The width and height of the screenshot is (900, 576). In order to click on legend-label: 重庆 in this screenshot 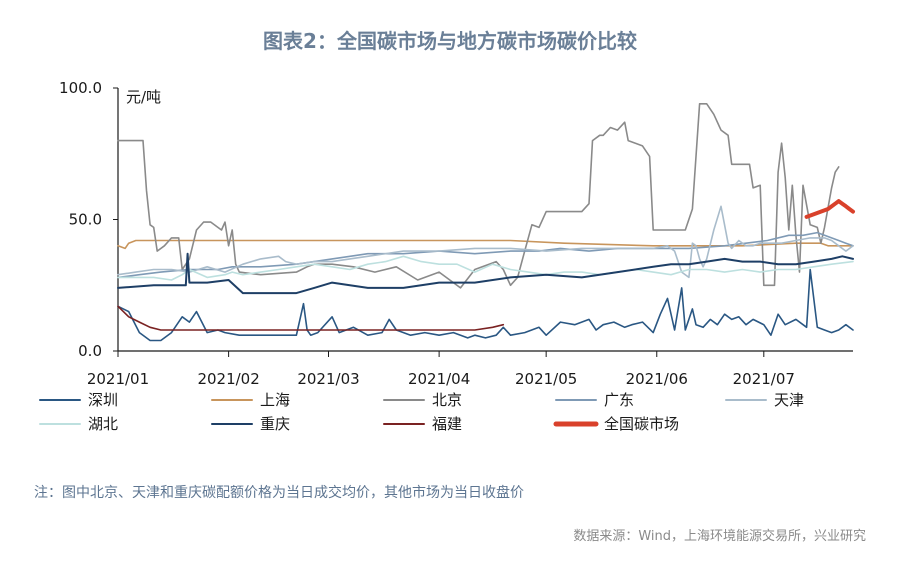, I will do `click(275, 424)`.